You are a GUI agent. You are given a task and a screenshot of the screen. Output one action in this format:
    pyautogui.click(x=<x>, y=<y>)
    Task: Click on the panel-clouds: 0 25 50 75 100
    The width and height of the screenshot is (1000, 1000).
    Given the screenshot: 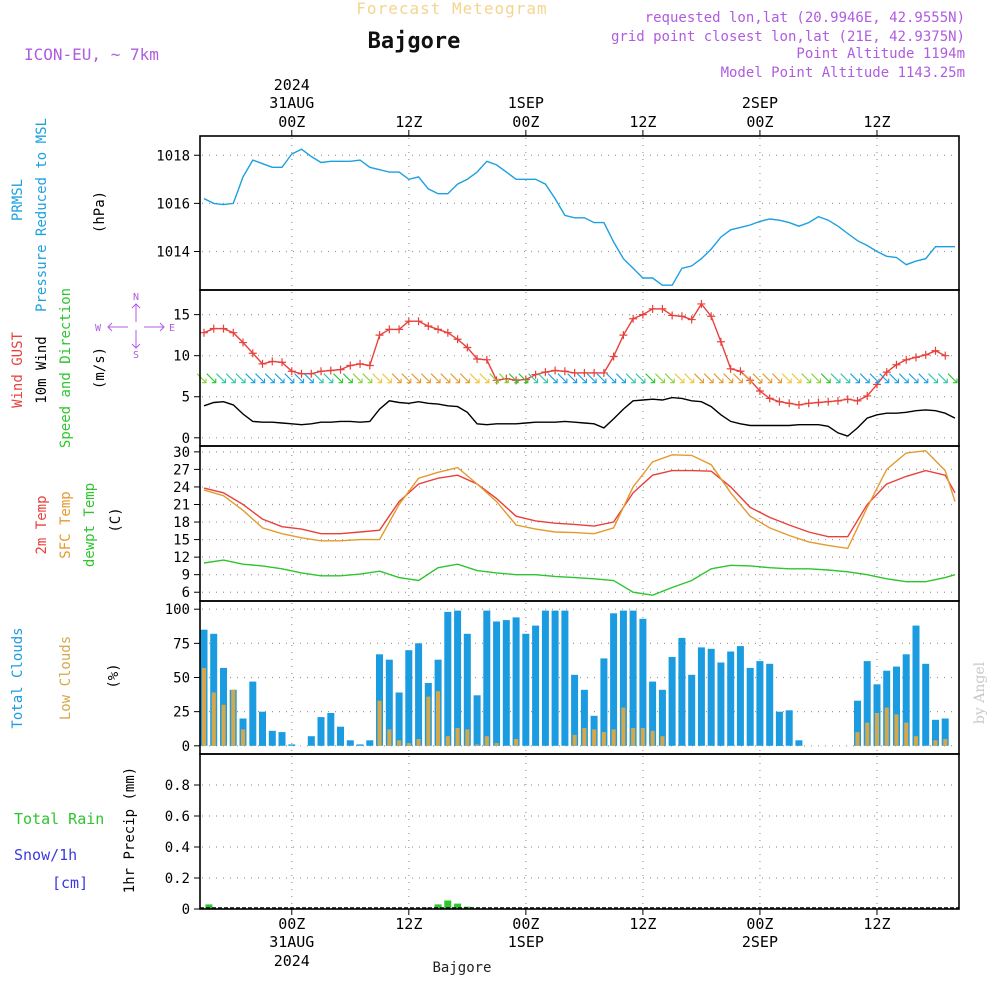 What is the action you would take?
    pyautogui.click(x=562, y=677)
    